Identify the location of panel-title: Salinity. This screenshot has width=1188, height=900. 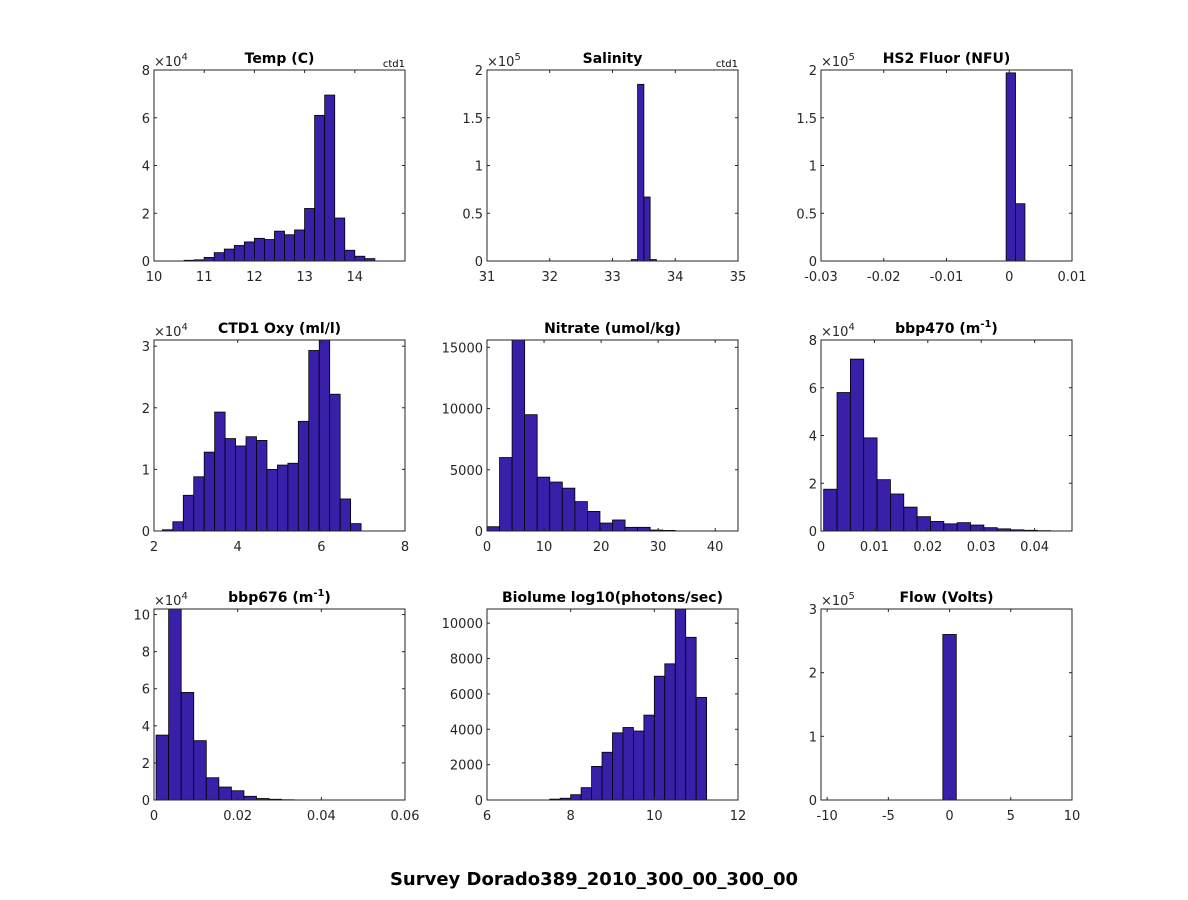
(613, 59).